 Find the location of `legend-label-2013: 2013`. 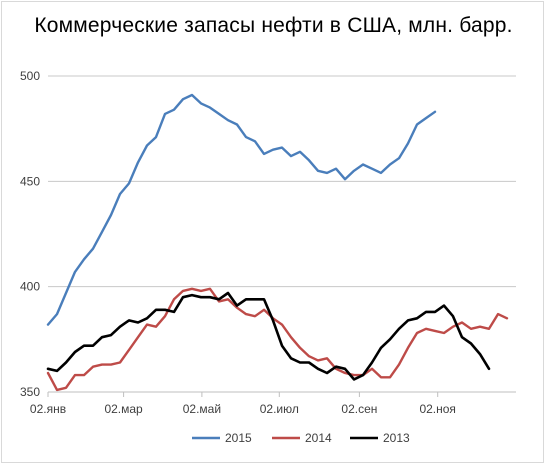

legend-label-2013: 2013 is located at coordinates (396, 438).